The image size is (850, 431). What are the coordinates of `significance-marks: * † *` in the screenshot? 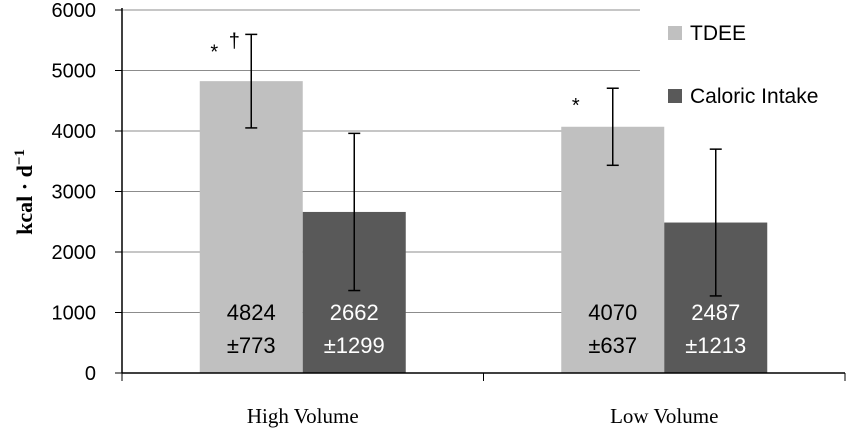 It's located at (395, 73).